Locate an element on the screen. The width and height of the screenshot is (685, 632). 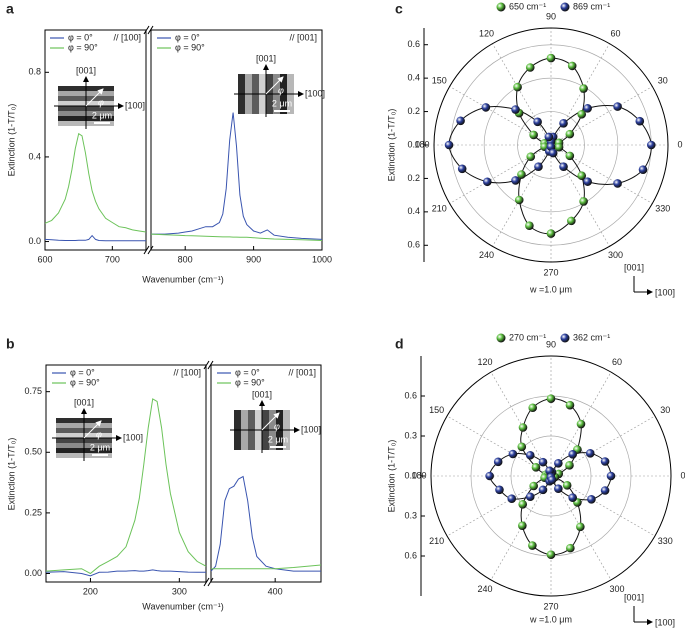
y-tick-label: 0.4 is located at coordinates (34, 156).